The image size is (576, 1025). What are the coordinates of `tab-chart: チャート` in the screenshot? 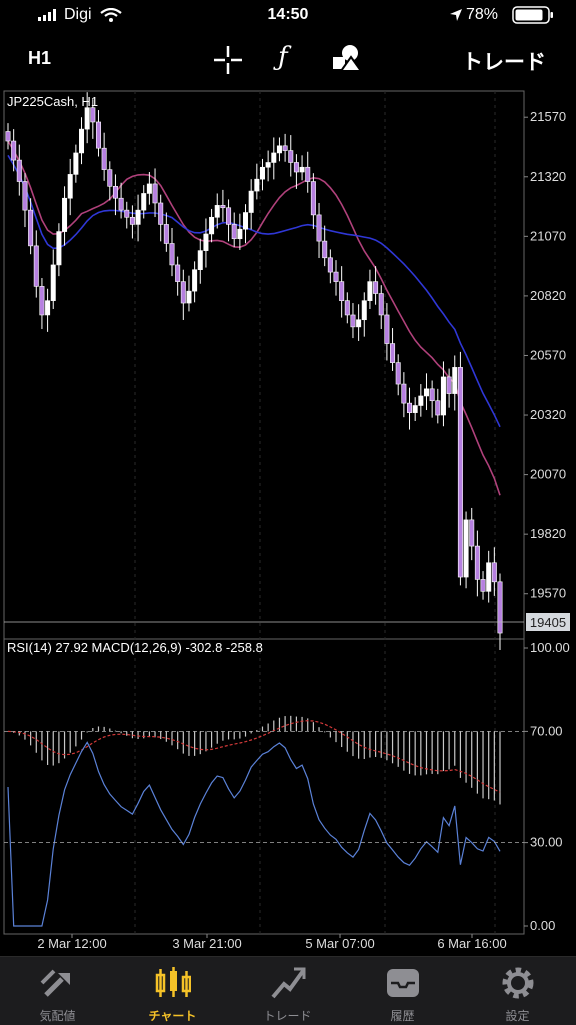 It's located at (172, 991).